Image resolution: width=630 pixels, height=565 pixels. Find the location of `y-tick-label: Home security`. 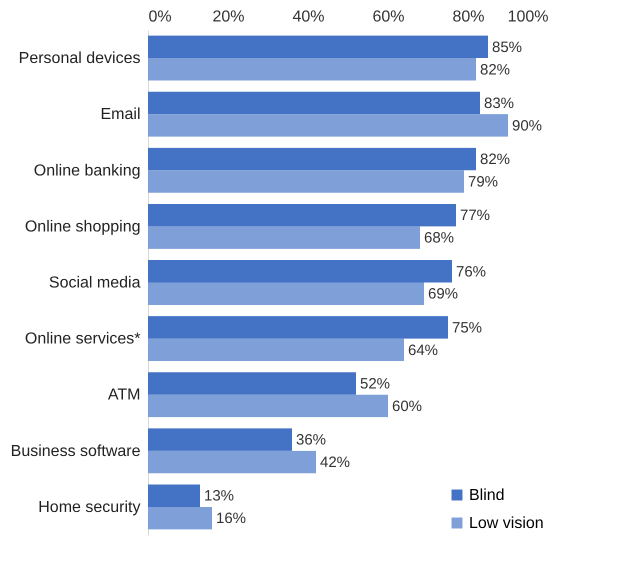

y-tick-label: Home security is located at coordinates (89, 507).